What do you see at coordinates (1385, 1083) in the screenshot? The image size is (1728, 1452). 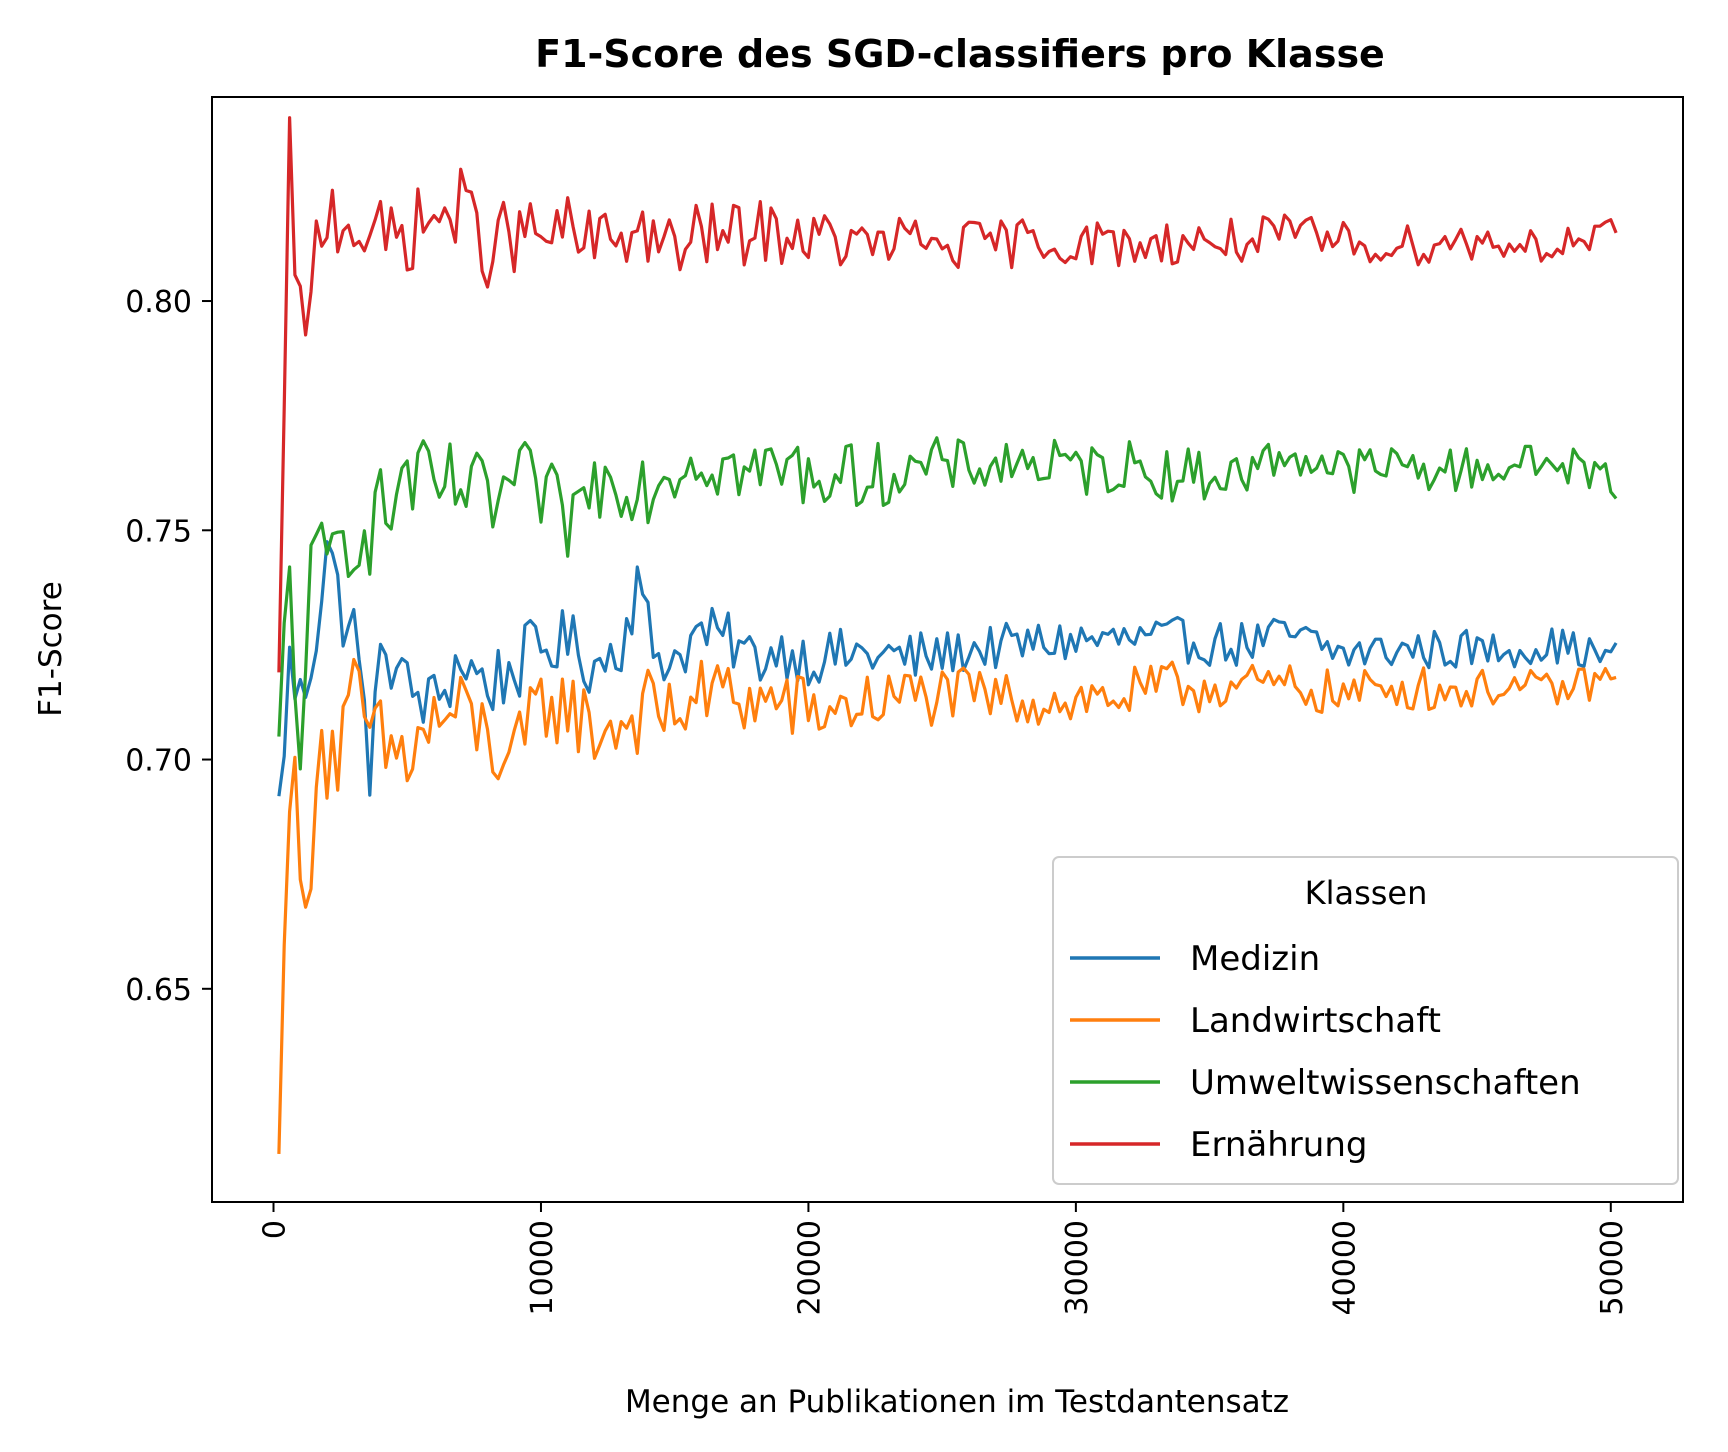 I see `legend-label-umweltwissenschaften: Umweltwissenschaften` at bounding box center [1385, 1083].